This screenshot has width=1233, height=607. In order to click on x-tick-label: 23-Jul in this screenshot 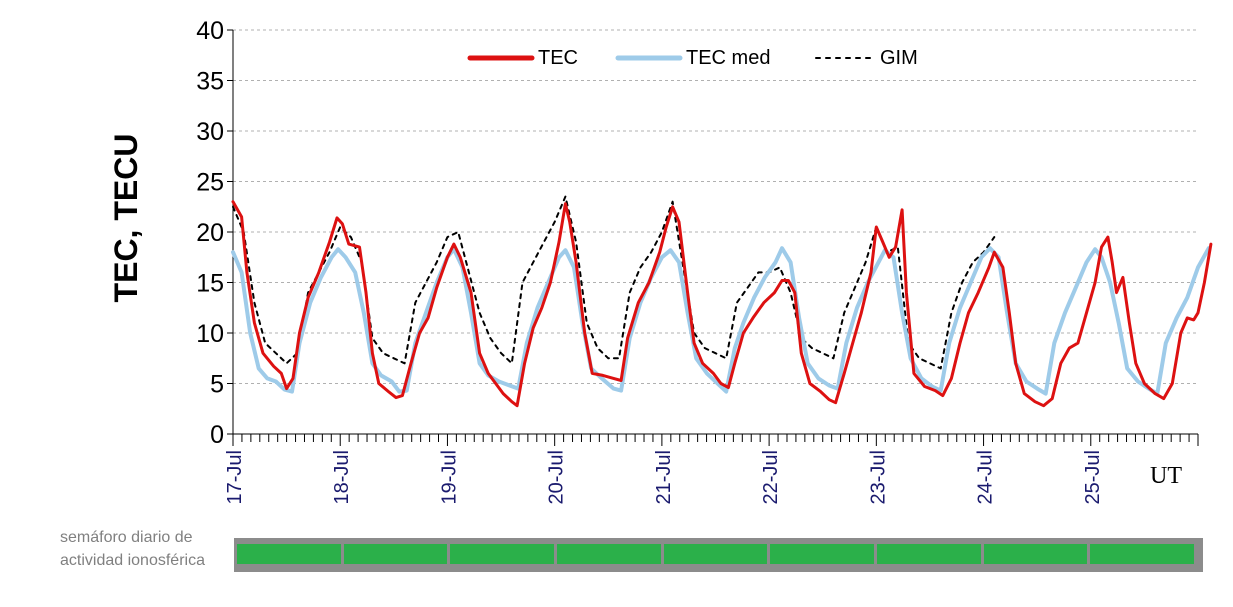, I will do `click(878, 477)`.